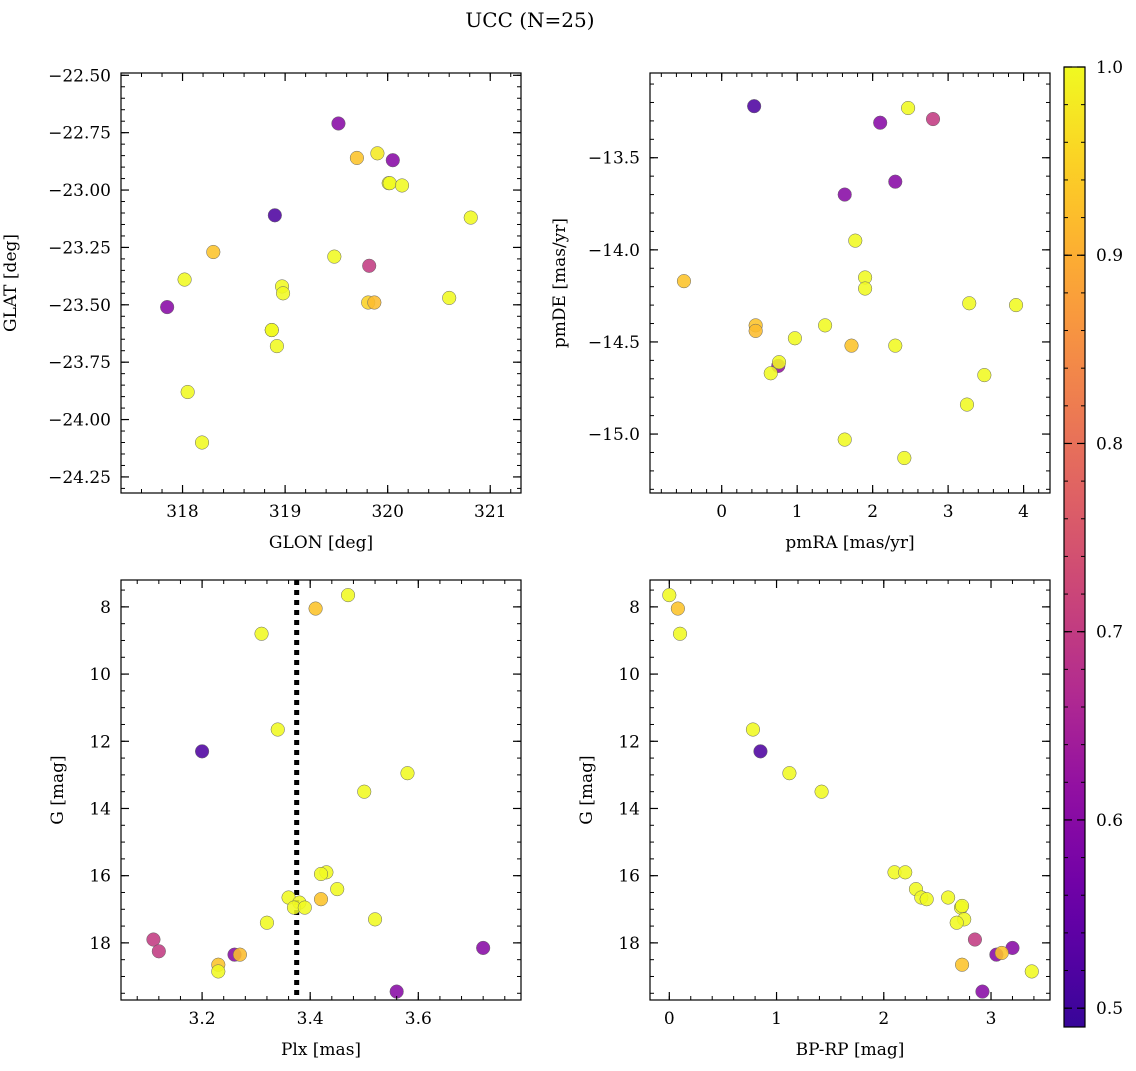 Image resolution: width=1136 pixels, height=1071 pixels. I want to click on y-tick-label: 16, so click(100, 877).